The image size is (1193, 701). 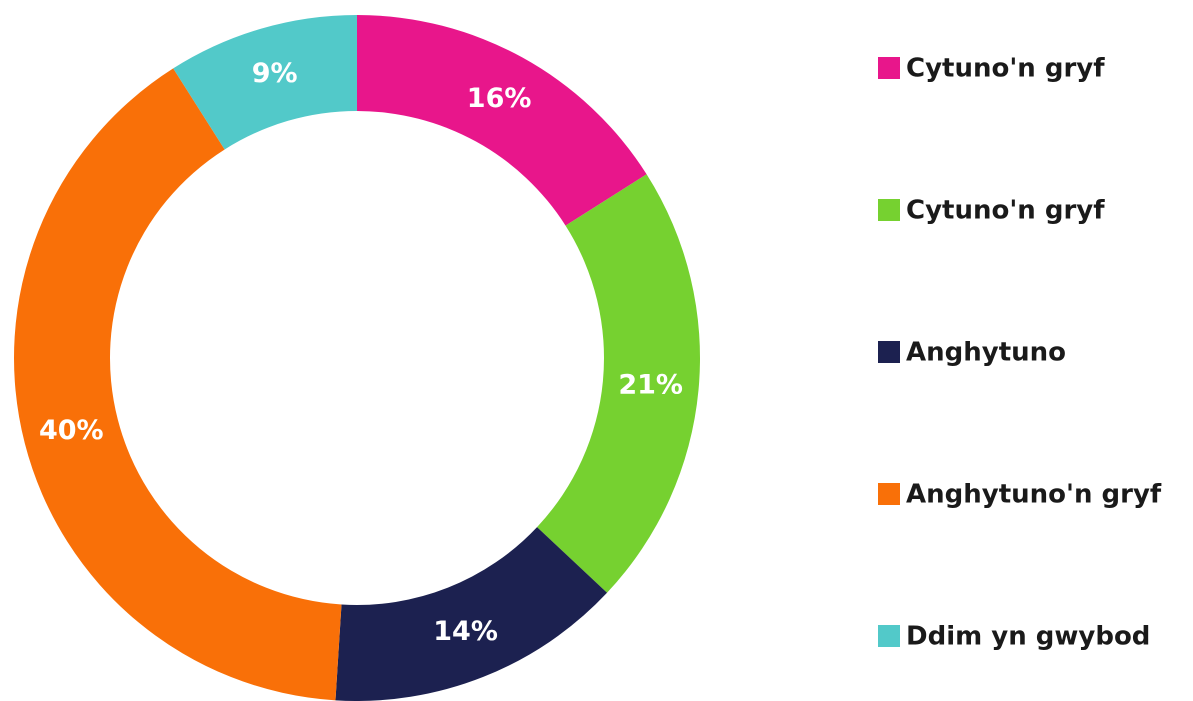 What do you see at coordinates (1028, 637) in the screenshot?
I see `legend-label: Ddim yn gwybod` at bounding box center [1028, 637].